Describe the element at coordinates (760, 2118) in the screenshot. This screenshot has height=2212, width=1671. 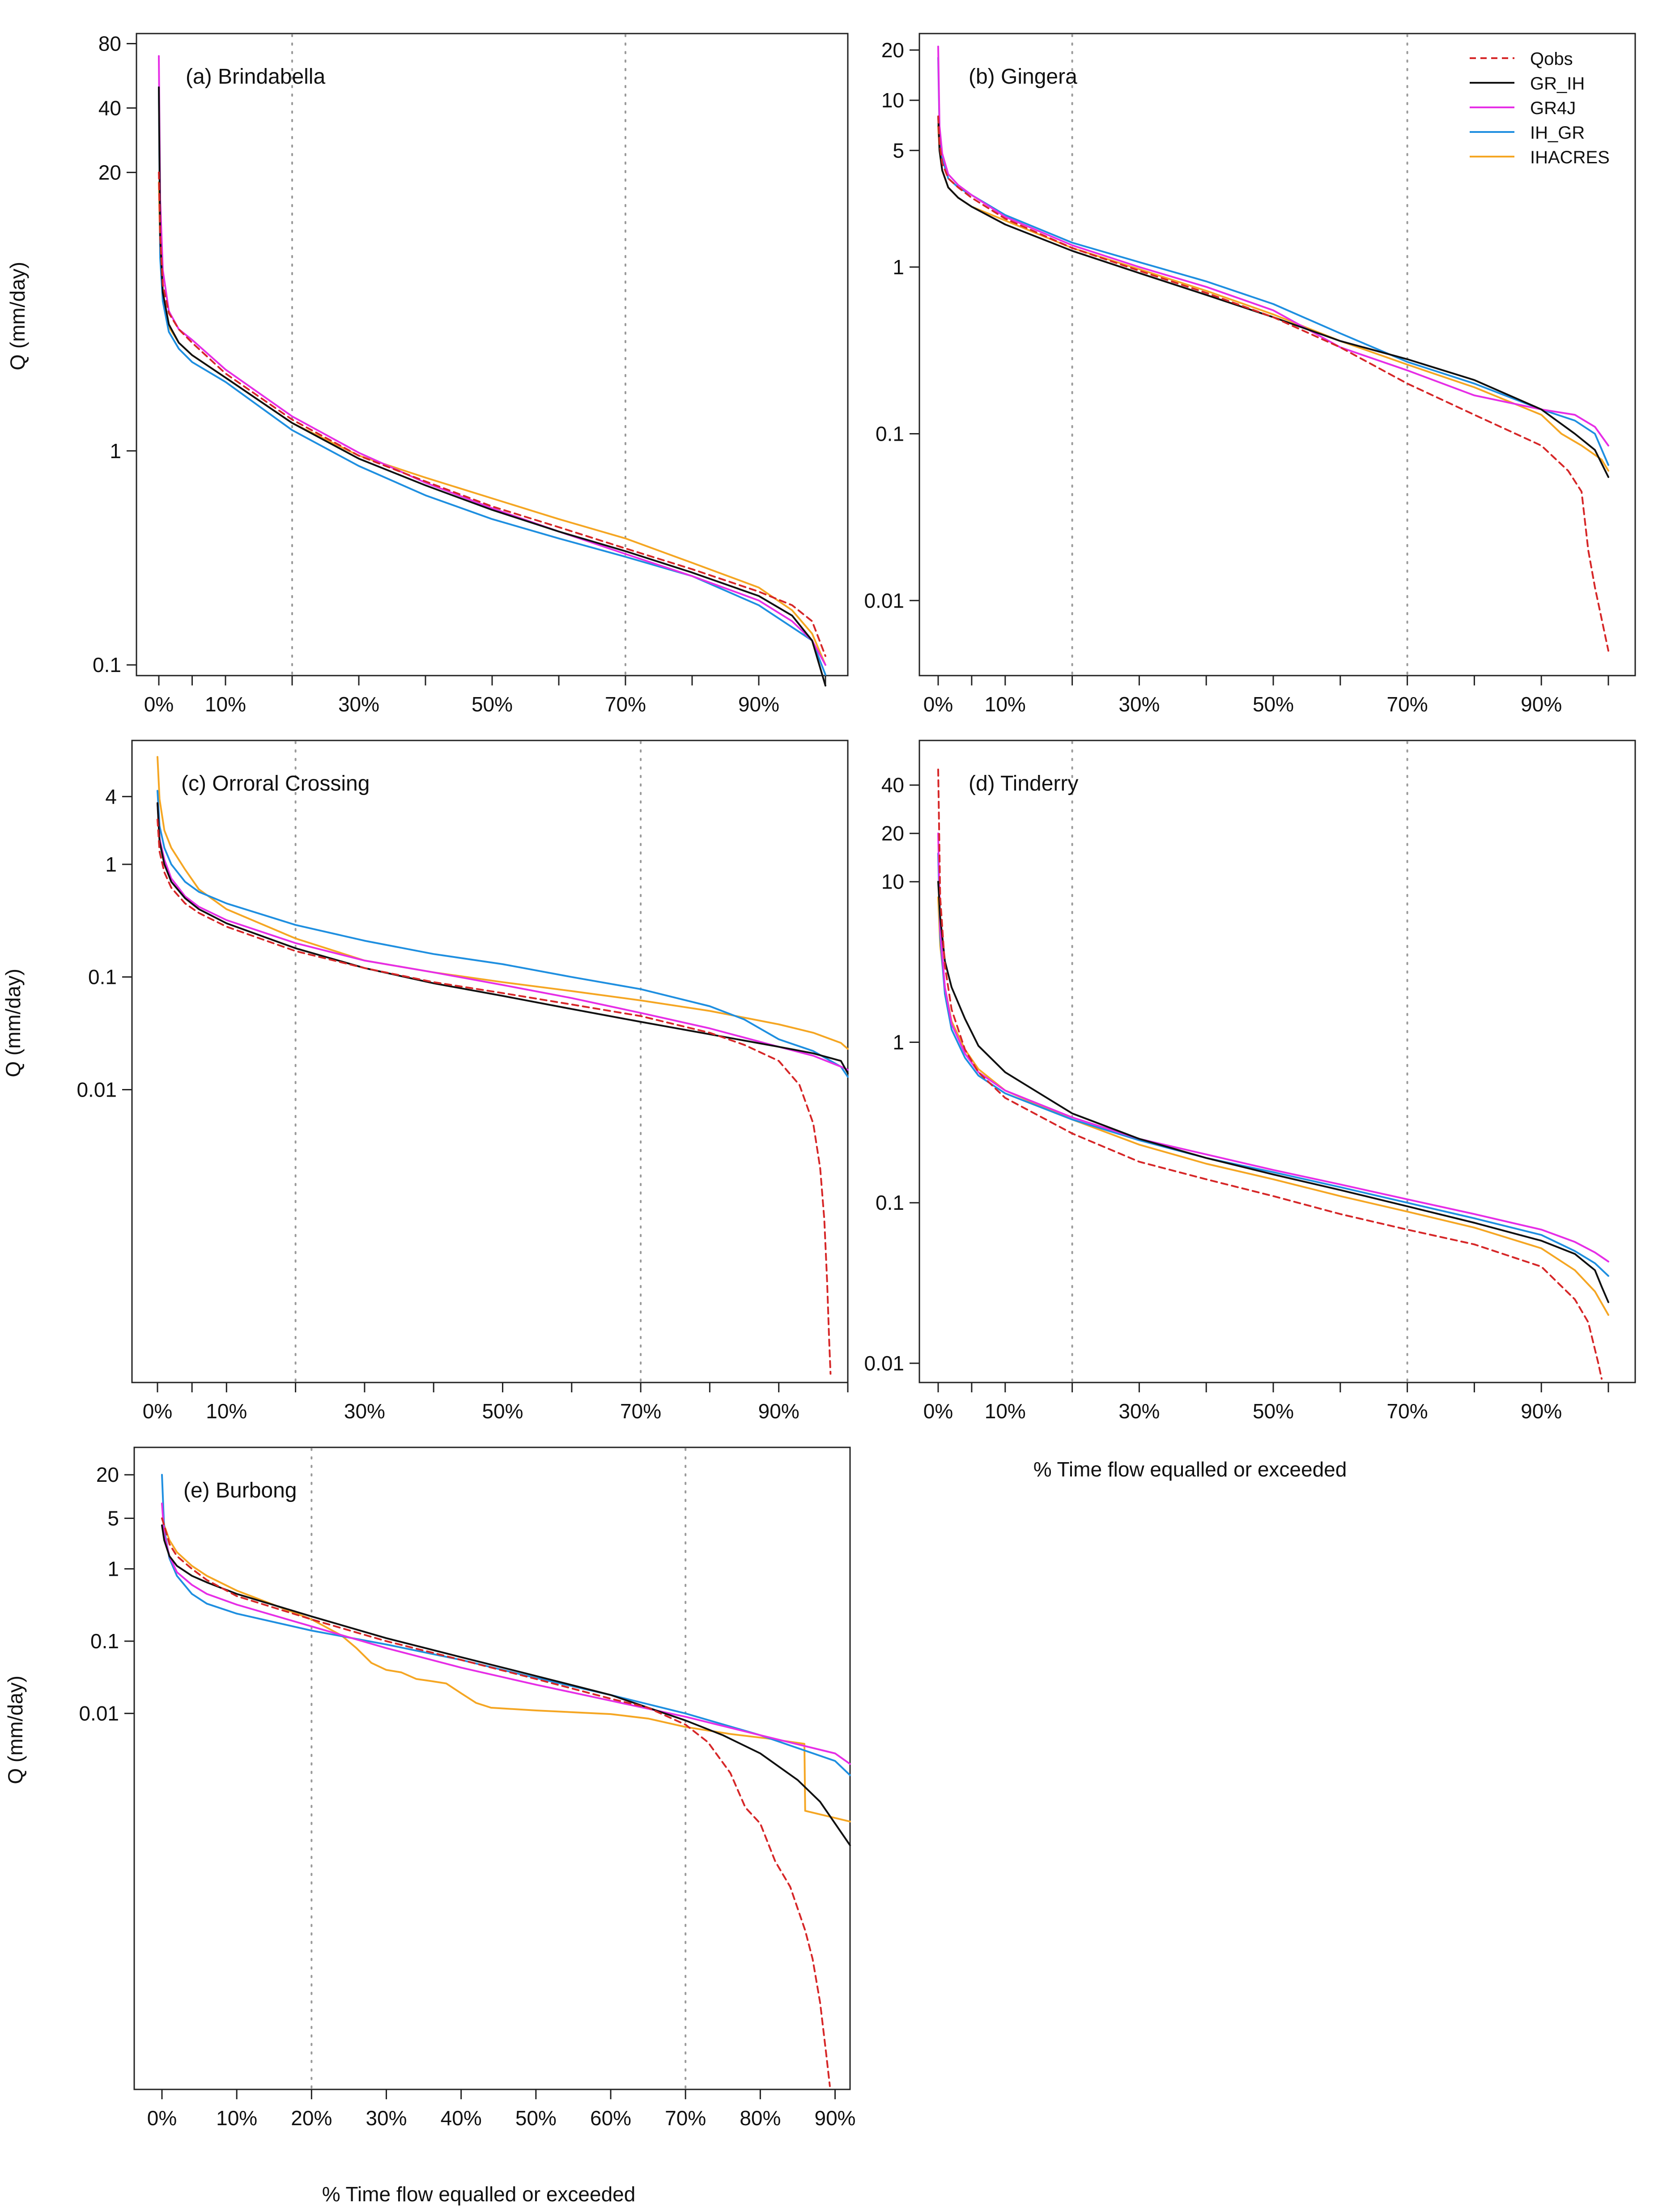
I see `x-tick-label: 80%` at that location.